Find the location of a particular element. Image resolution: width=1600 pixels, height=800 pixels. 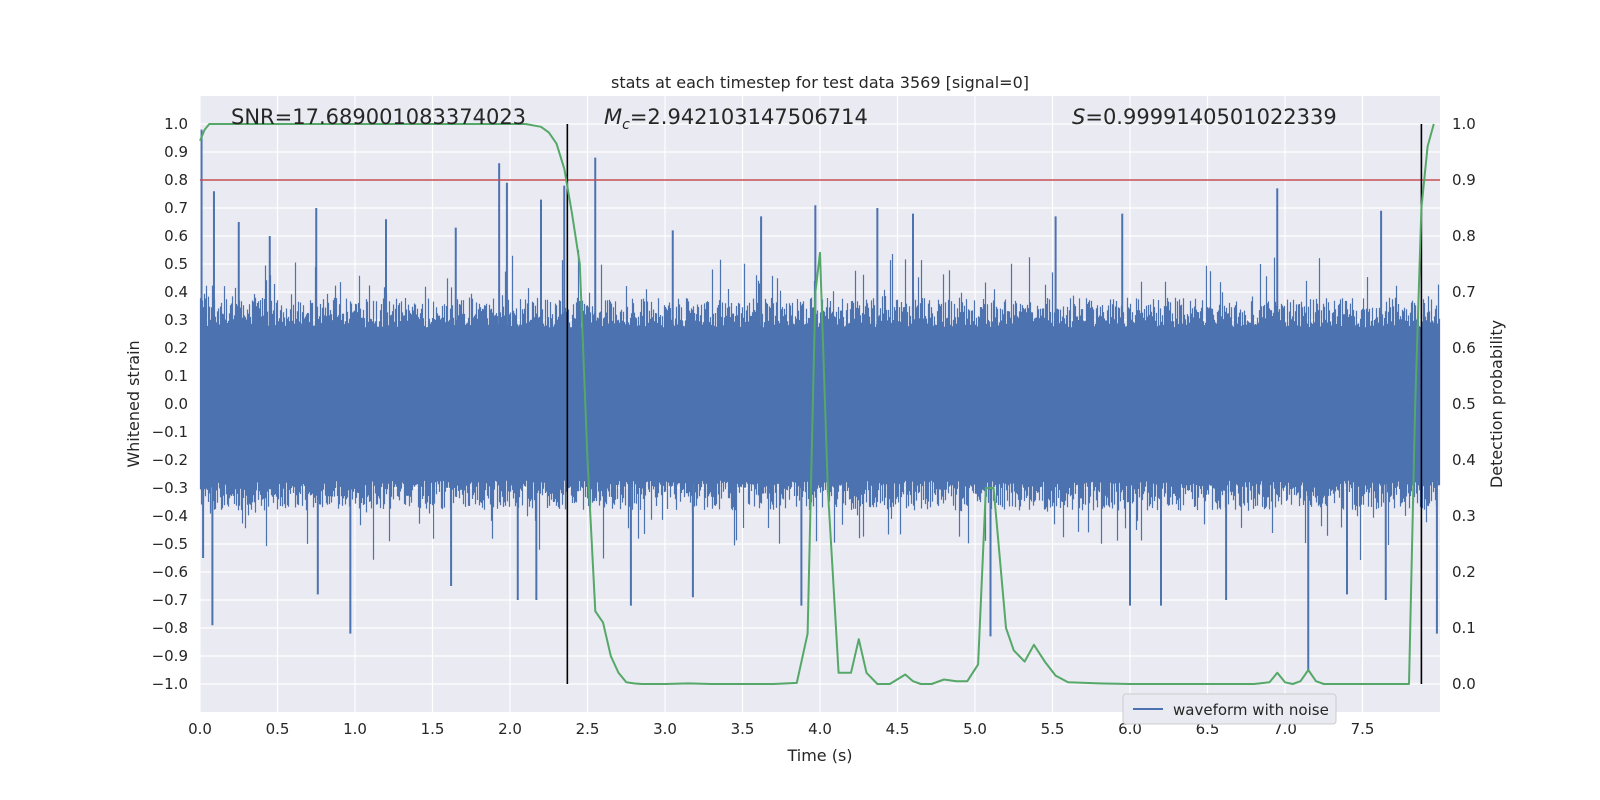

y-tick-label: 0.4 is located at coordinates (176, 292).